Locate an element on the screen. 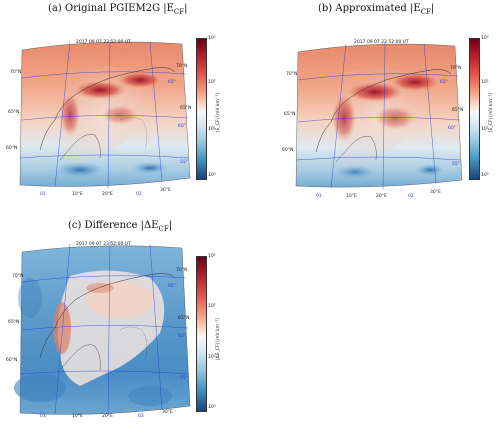 The height and width of the screenshot is (431, 500). map-c is located at coordinates (102, 329).